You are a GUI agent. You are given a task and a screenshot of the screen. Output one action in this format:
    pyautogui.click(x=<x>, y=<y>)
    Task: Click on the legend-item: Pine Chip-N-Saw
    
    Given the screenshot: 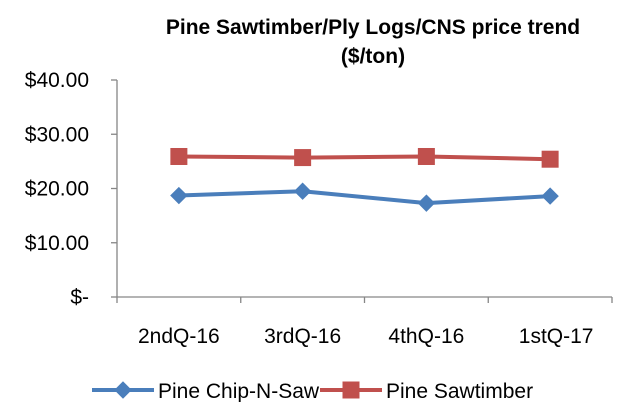 What is the action you would take?
    pyautogui.click(x=206, y=391)
    